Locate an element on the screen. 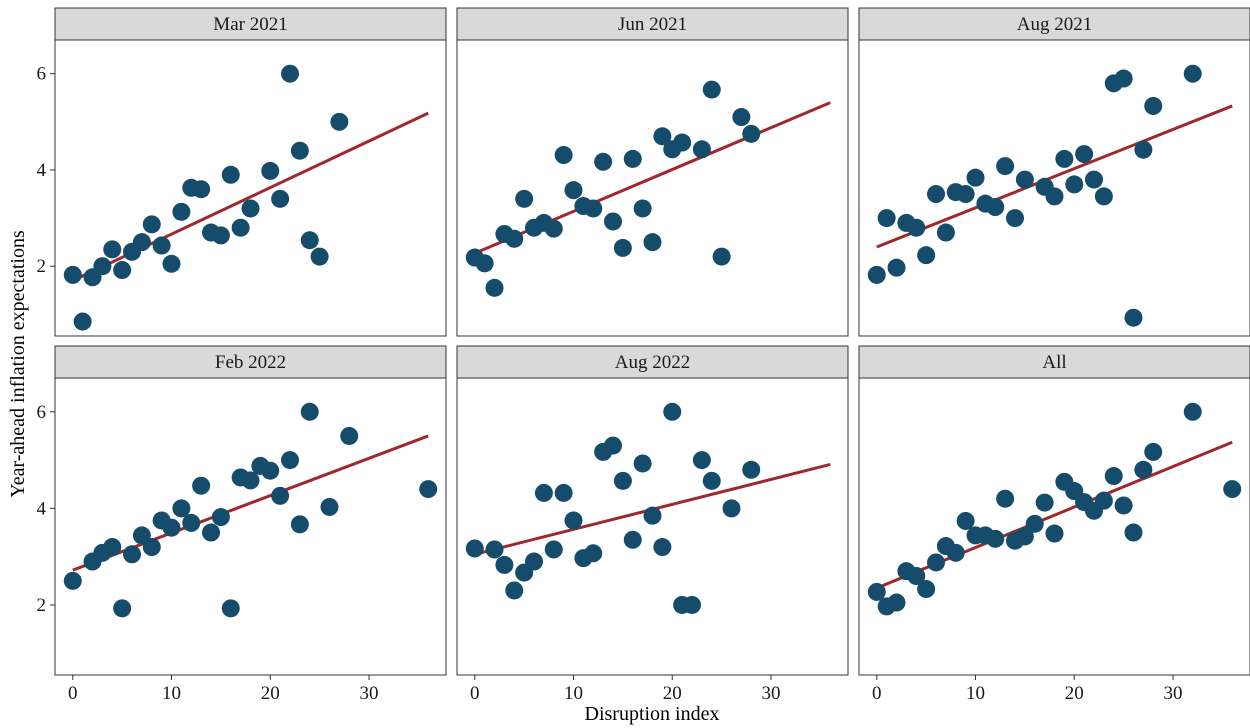  strip-label-aug-2022: Aug 2022 is located at coordinates (652, 362).